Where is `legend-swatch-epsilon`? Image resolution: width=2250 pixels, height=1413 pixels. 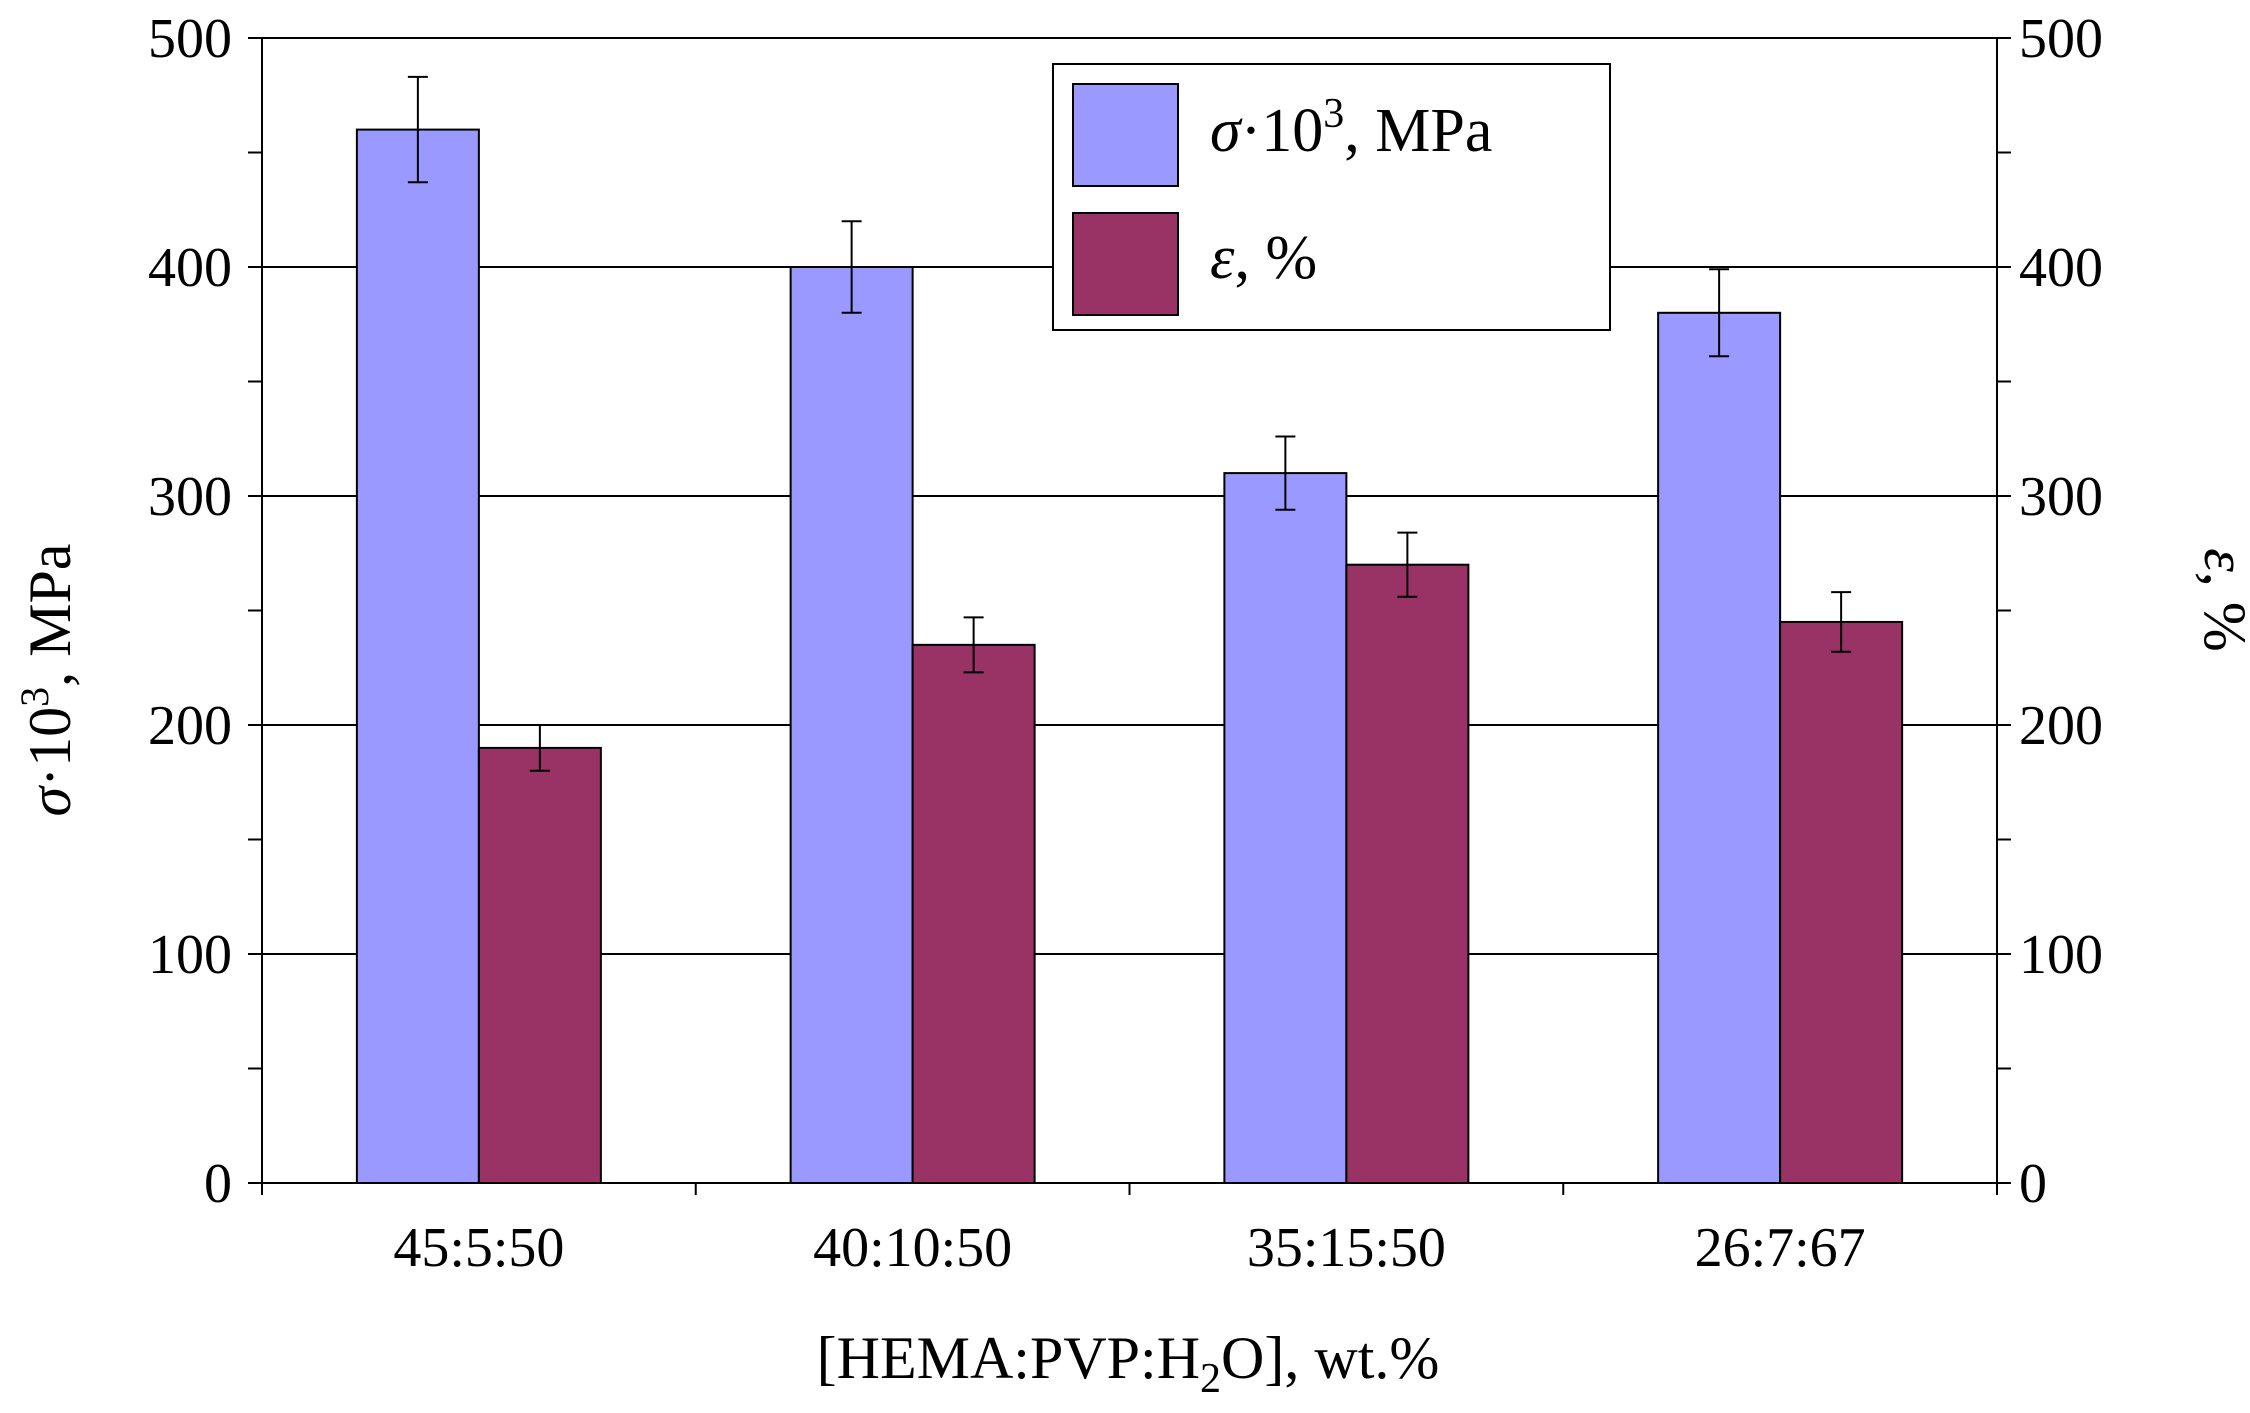
legend-swatch-epsilon is located at coordinates (1125, 264).